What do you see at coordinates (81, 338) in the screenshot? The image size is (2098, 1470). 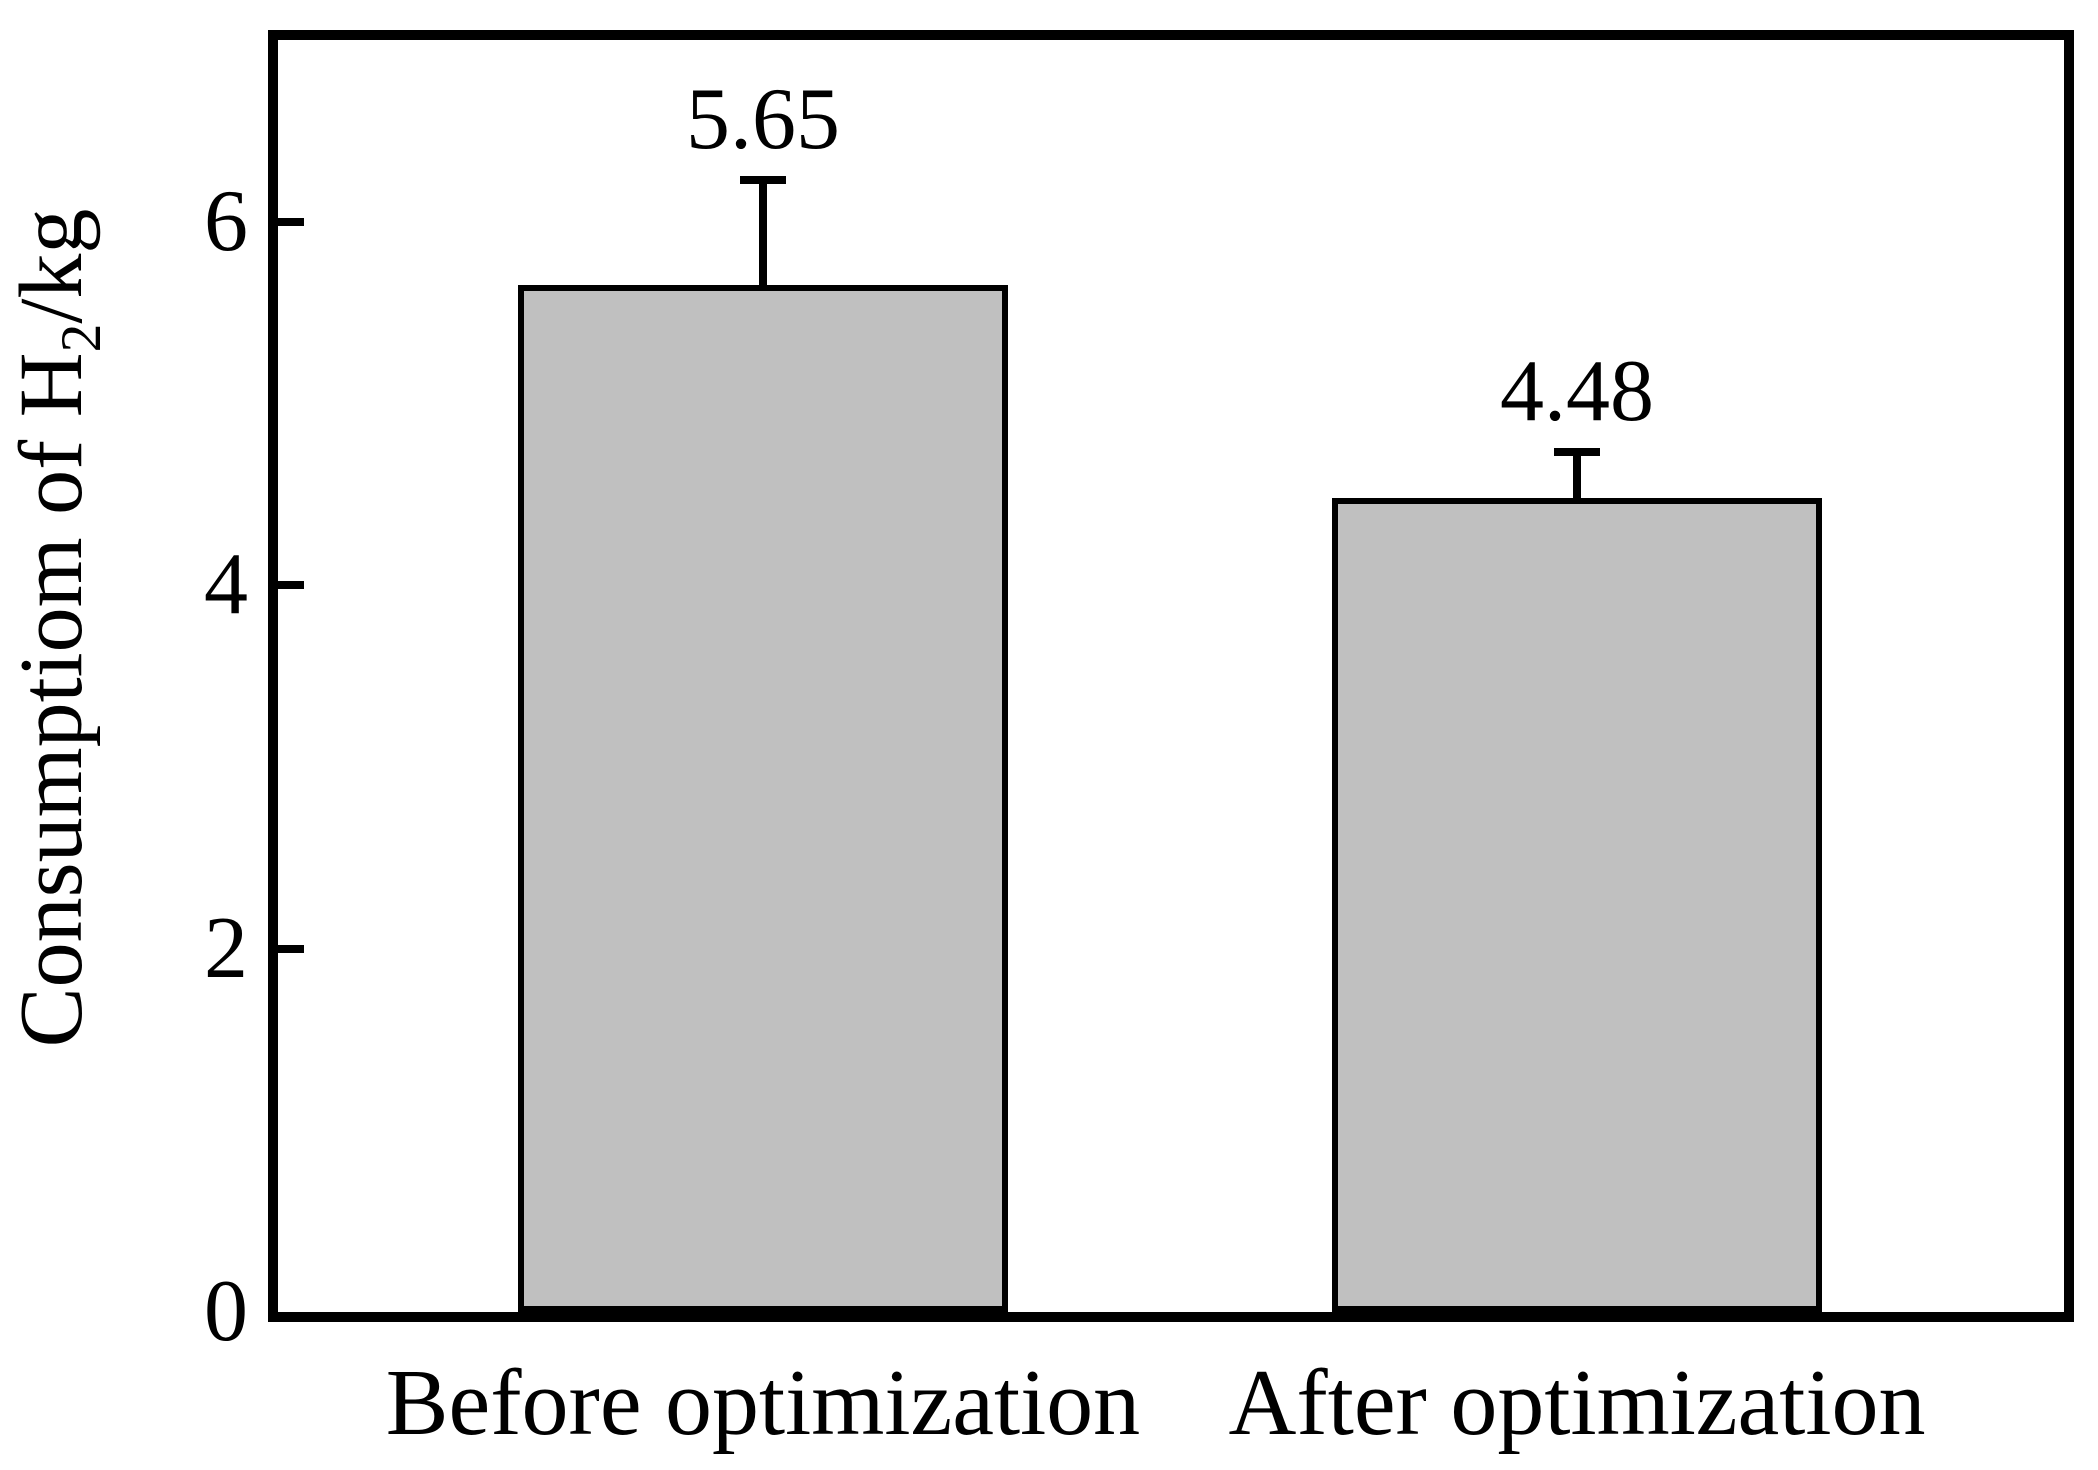 I see `y-axis-title-subscript: 2` at bounding box center [81, 338].